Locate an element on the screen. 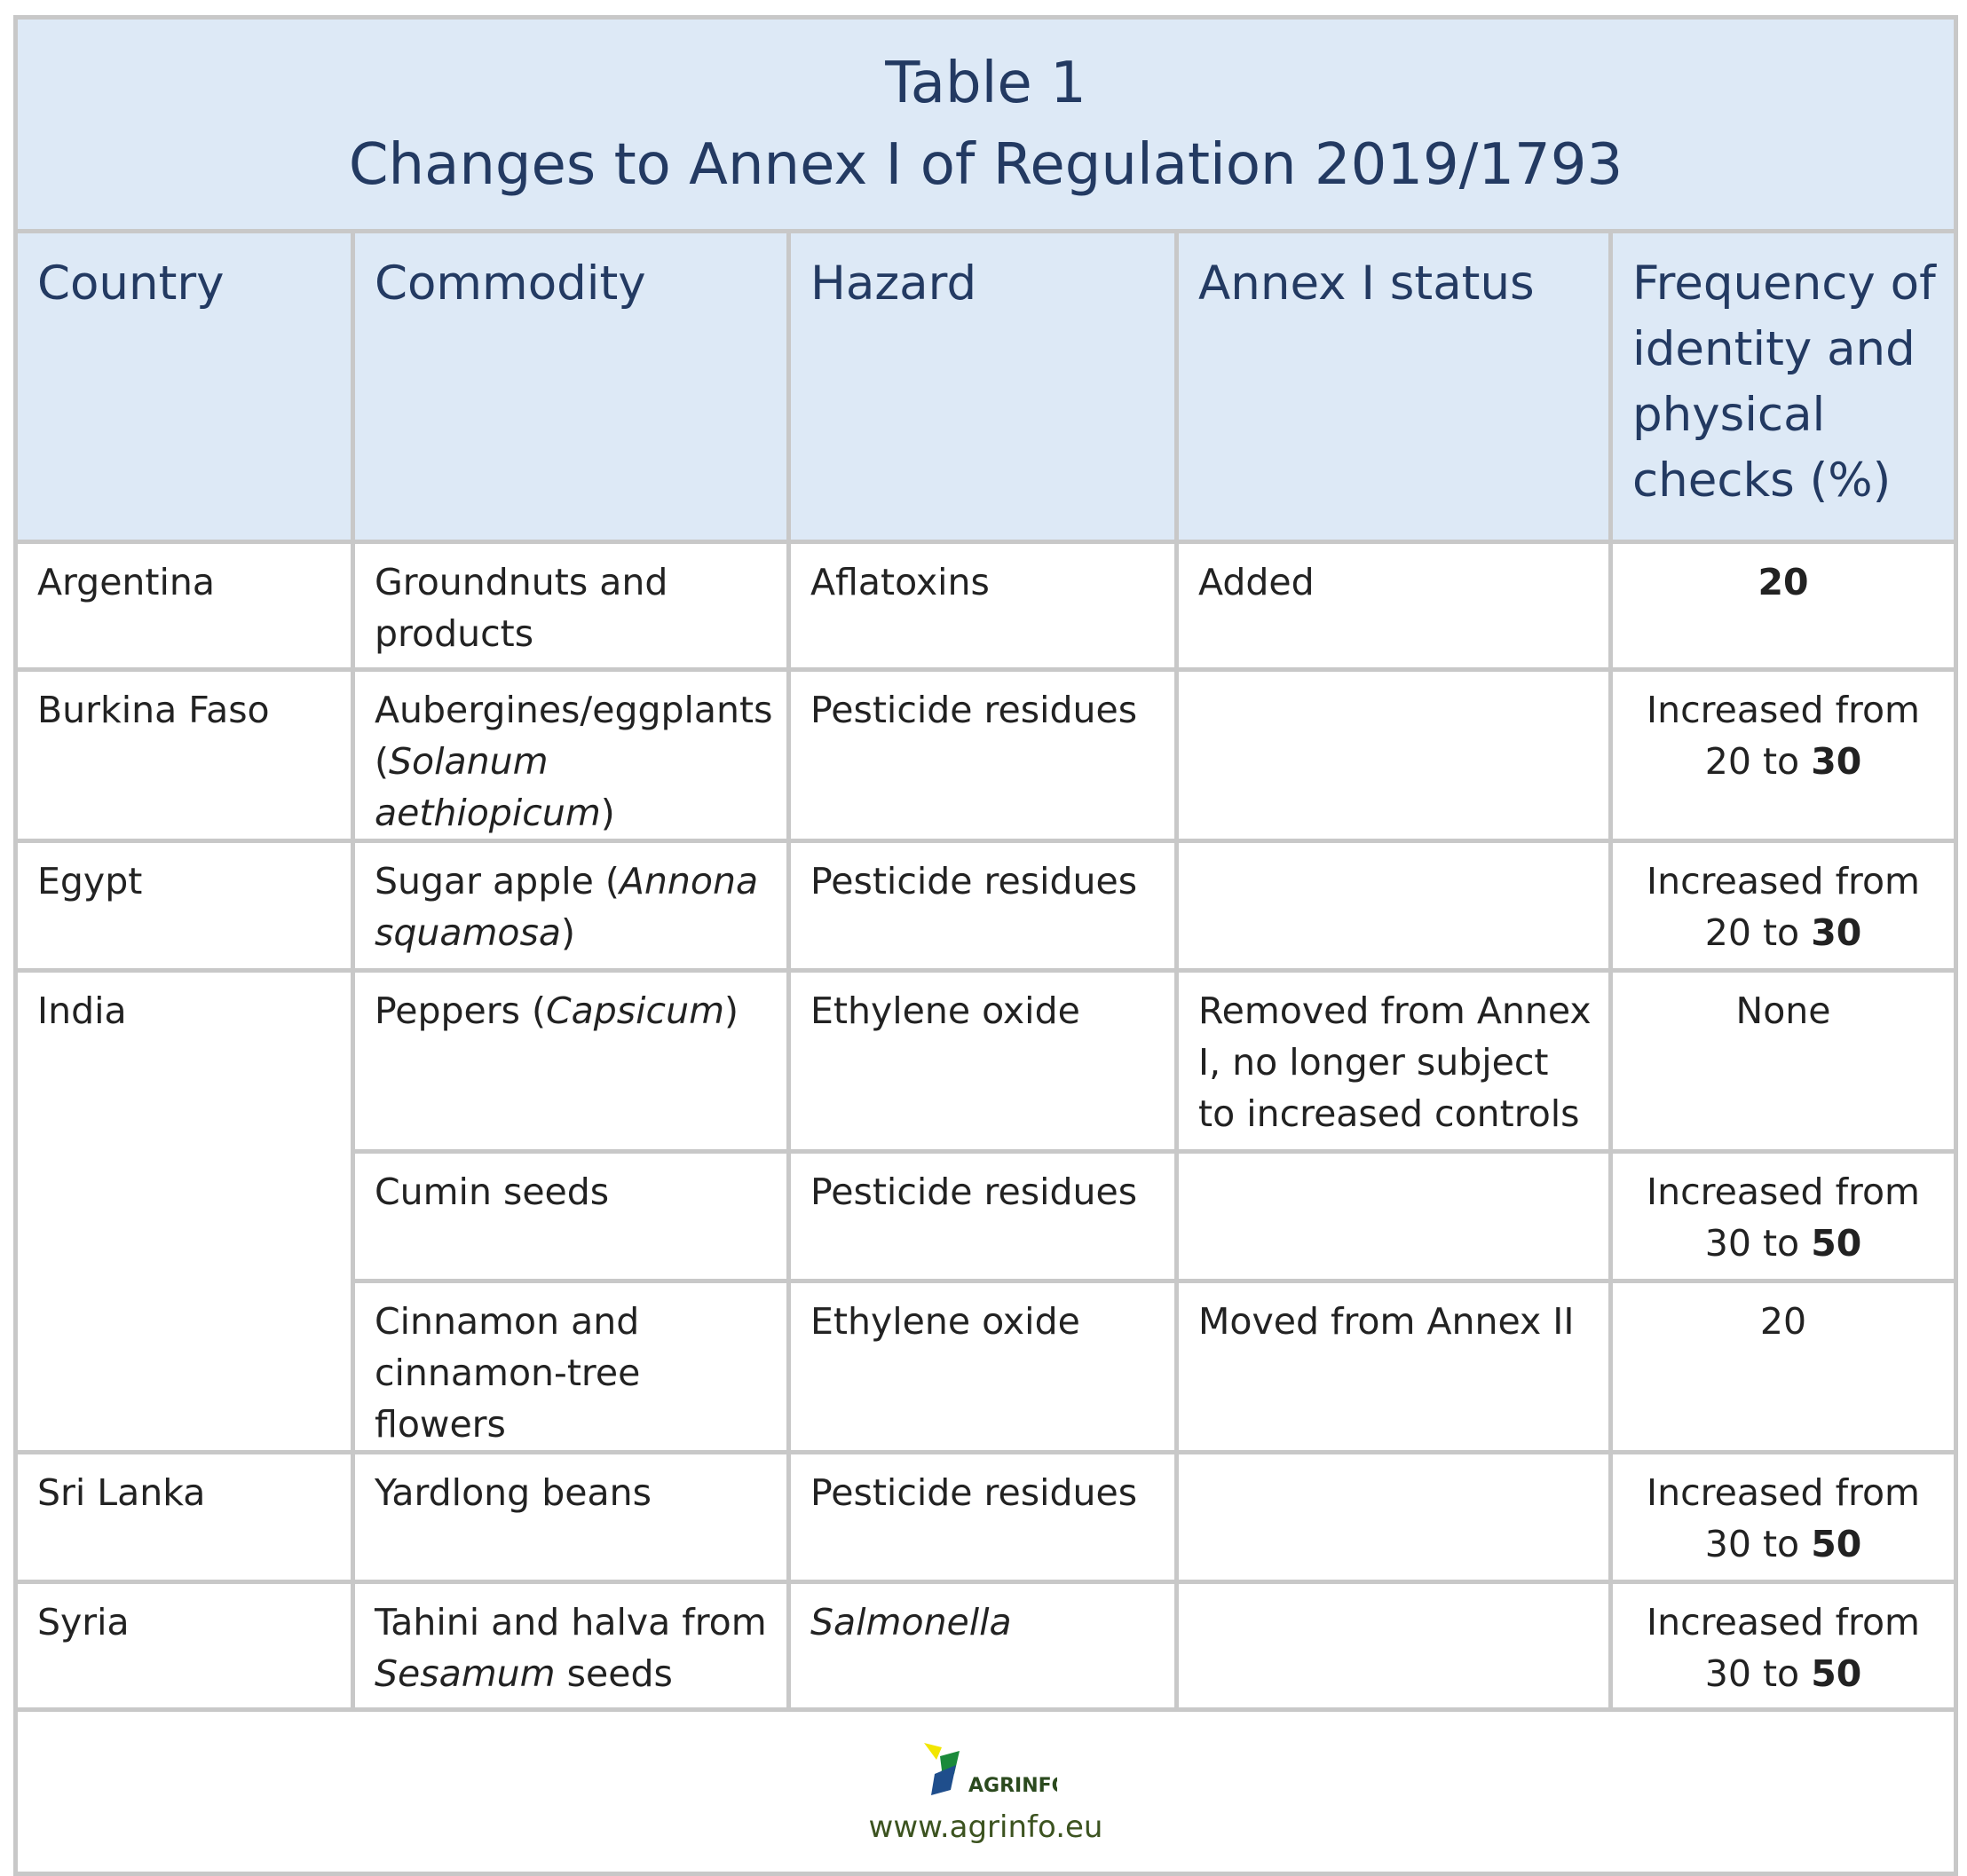 This screenshot has width=1967, height=1876. text-run: Aubergines/eggplants ( is located at coordinates (574, 736).